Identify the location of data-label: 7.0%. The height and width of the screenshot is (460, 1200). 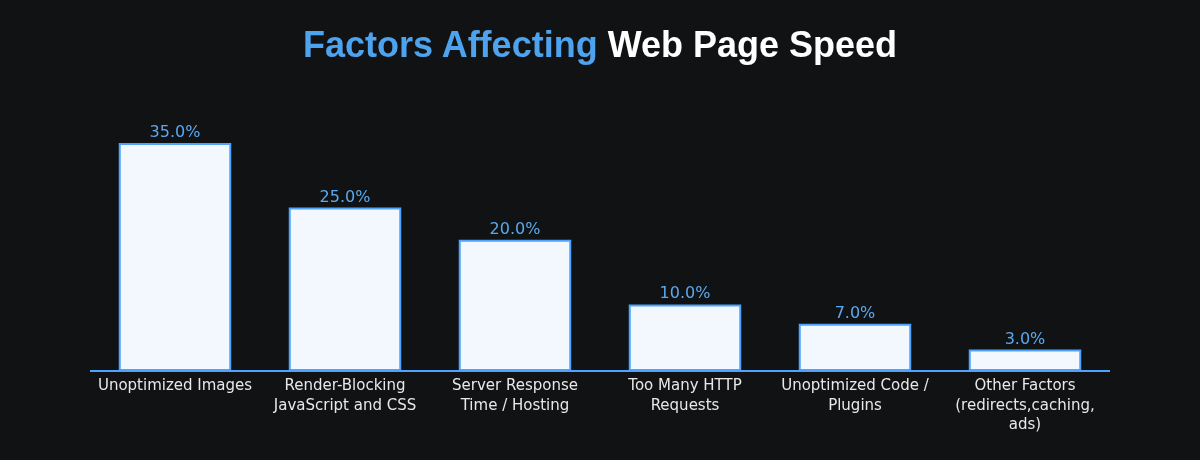
(855, 312).